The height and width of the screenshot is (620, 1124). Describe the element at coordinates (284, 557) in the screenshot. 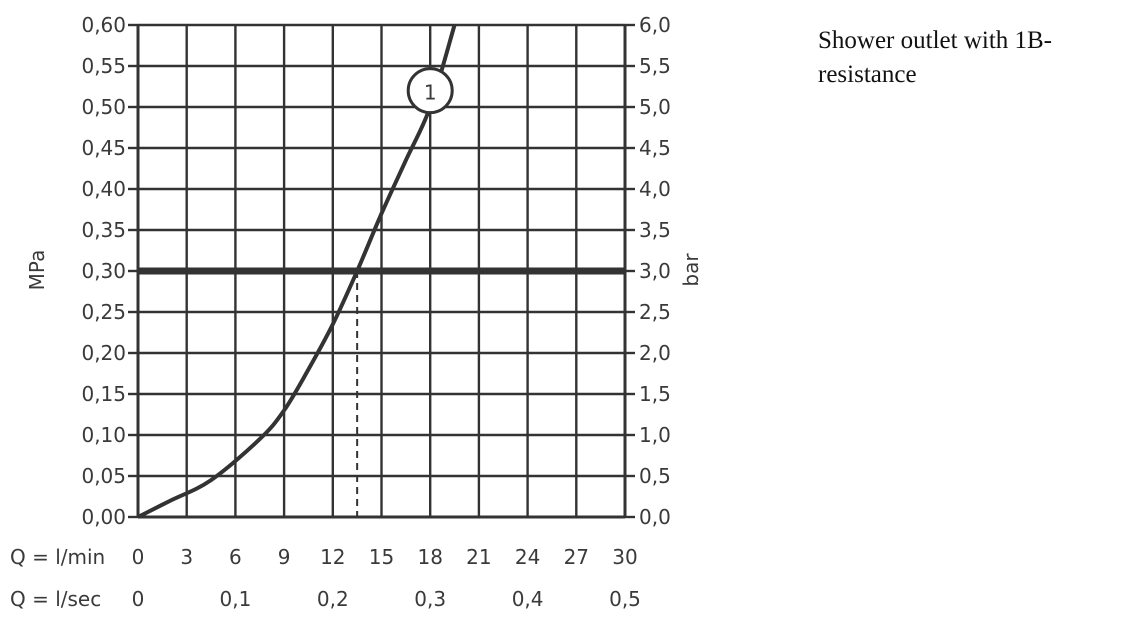

I see `x-tick-label-lmin: 9` at that location.